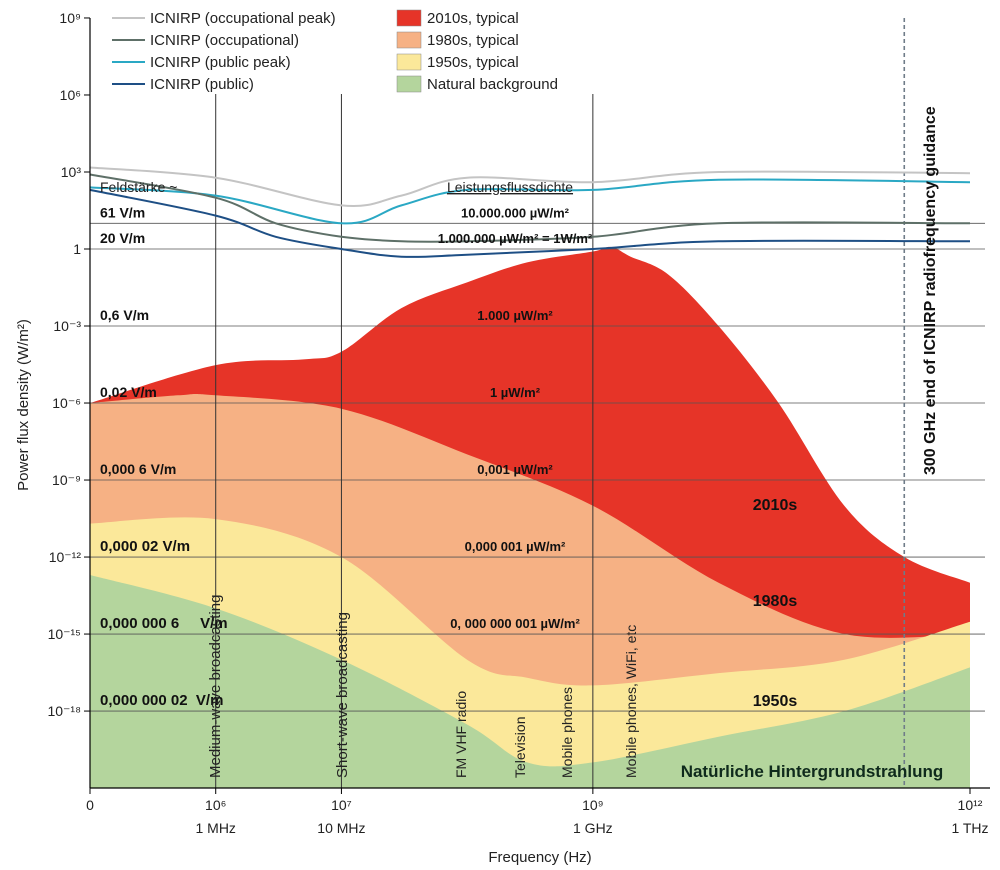  I want to click on legend-line-label: ICNIRP (occupational peak), so click(243, 18).